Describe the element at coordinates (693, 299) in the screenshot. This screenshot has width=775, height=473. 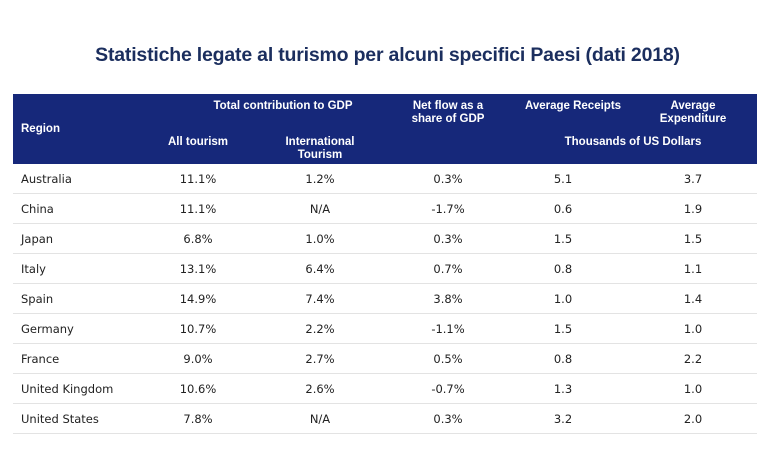
I see `cell-average-expenditure: 1.4` at that location.